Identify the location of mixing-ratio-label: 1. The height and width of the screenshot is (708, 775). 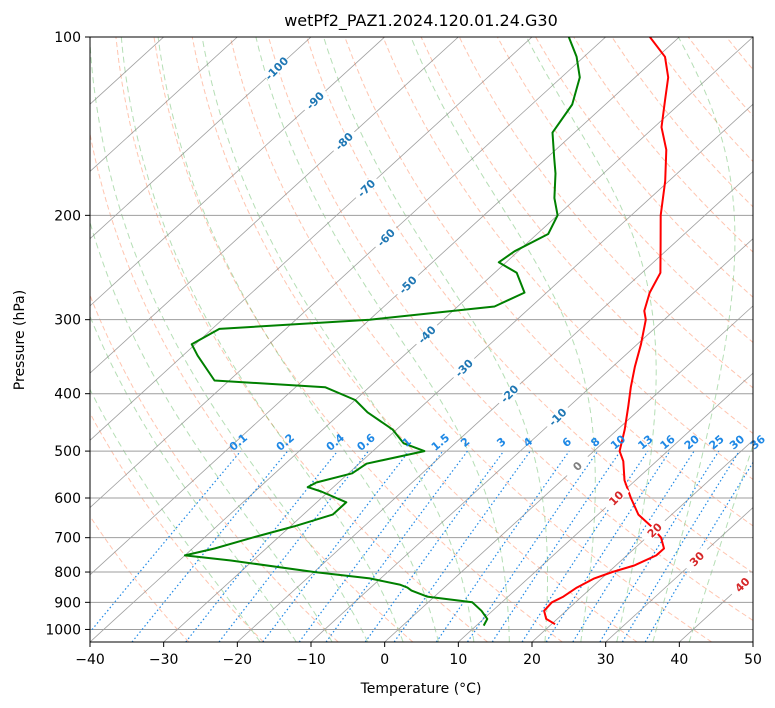
(407, 442).